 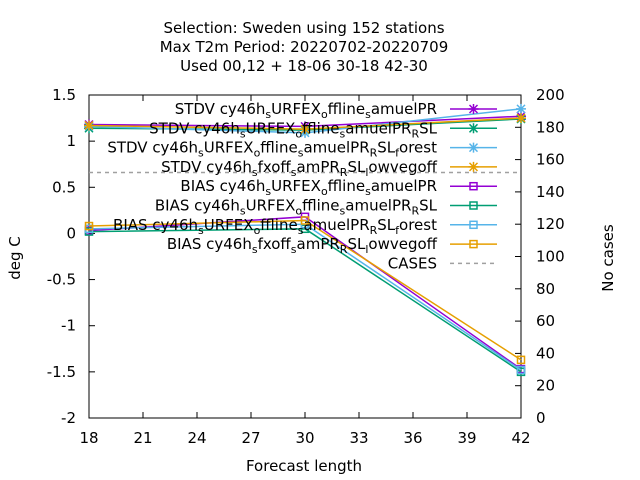 What do you see at coordinates (402, 167) in the screenshot?
I see `legend-label-text: owvegoff` at bounding box center [402, 167].